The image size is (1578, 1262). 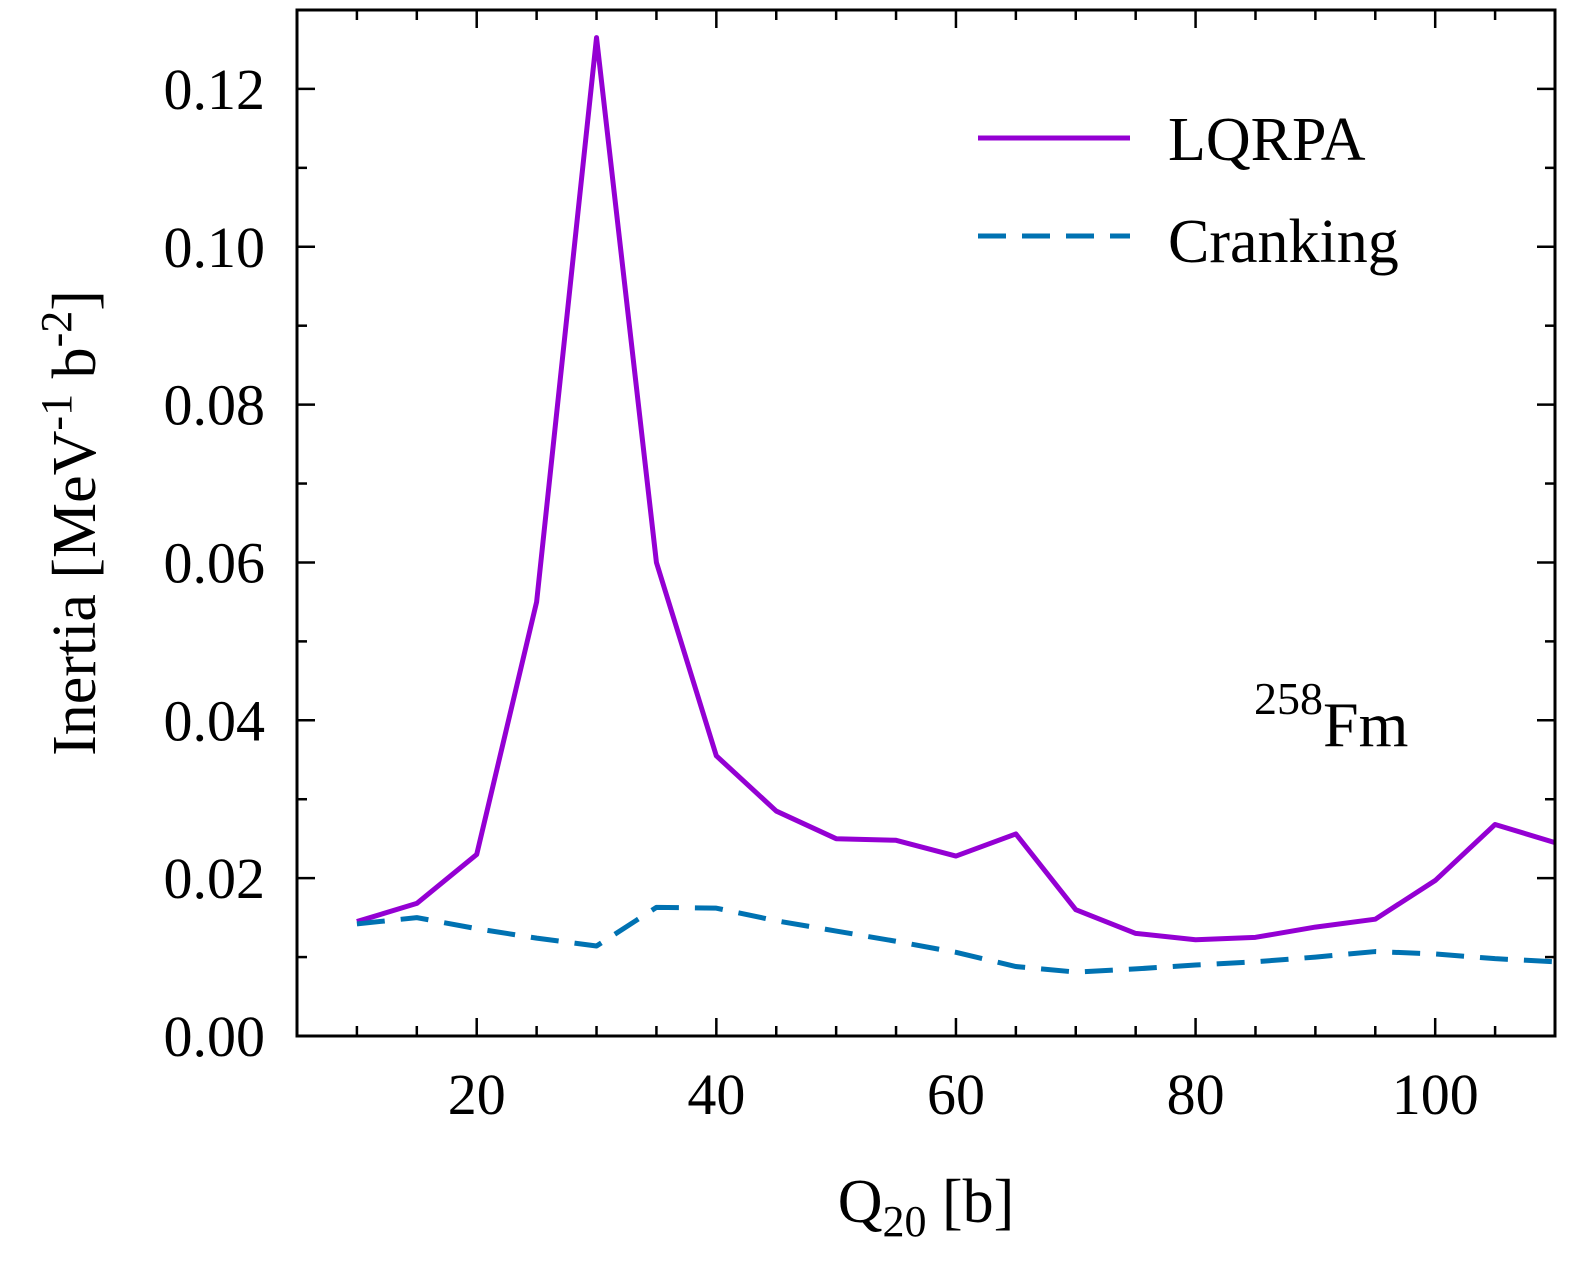 I want to click on y-tick-label: 0.10, so click(x=215, y=247).